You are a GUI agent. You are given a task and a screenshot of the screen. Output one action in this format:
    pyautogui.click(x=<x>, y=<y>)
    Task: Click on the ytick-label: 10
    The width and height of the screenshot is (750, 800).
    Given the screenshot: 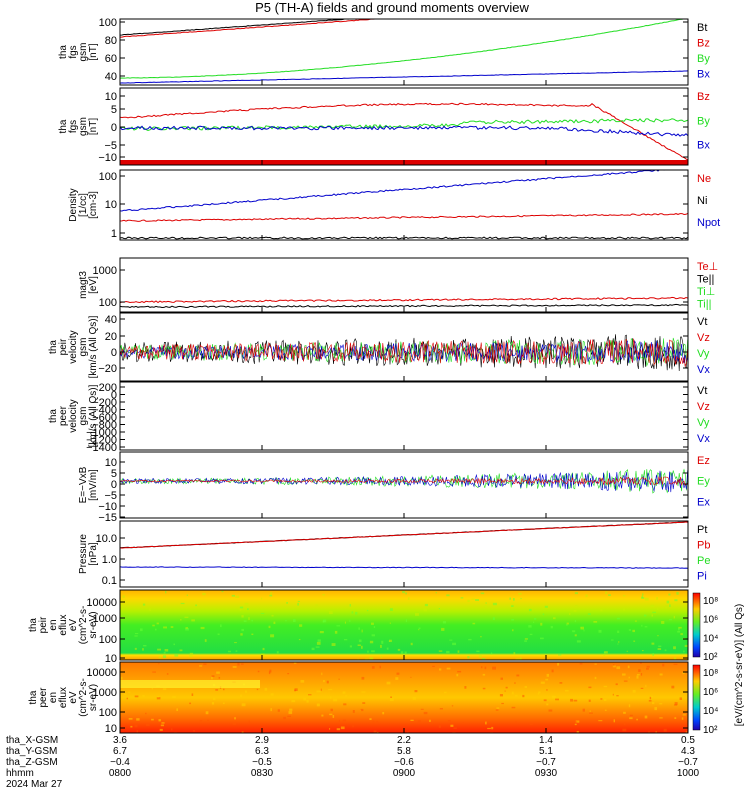 What is the action you would take?
    pyautogui.click(x=111, y=97)
    